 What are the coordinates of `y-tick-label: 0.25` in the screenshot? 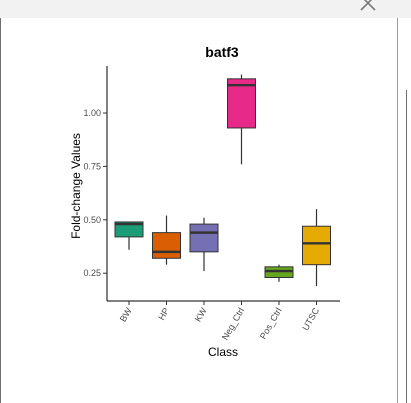 It's located at (92, 273).